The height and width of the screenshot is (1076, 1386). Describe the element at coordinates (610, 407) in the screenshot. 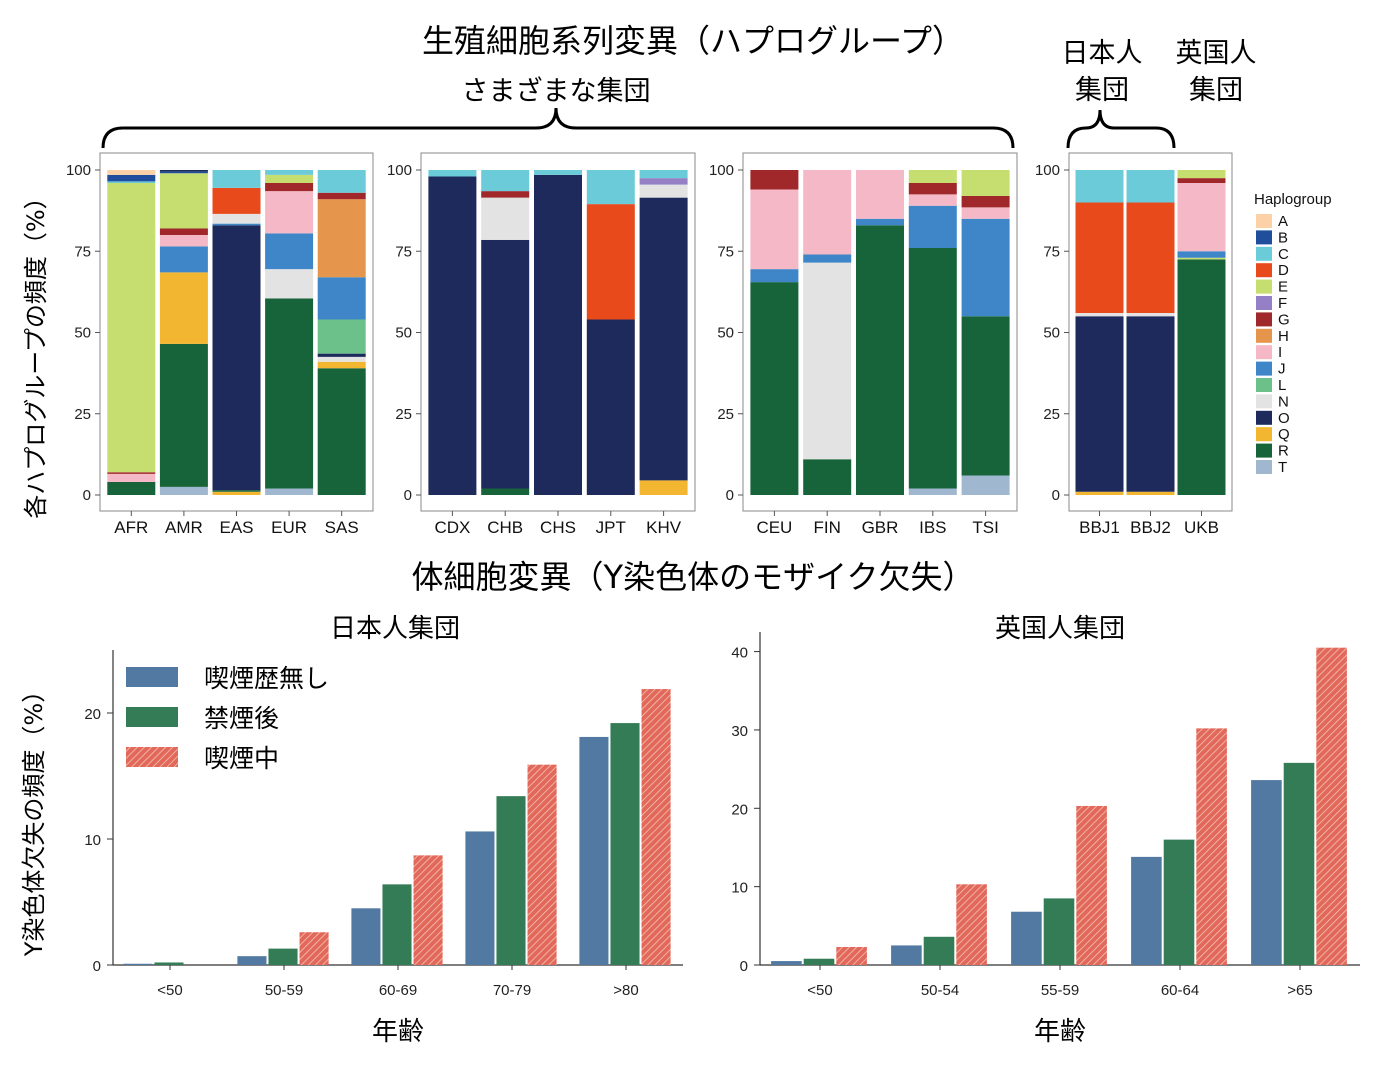

I see `segment-jpt-o` at that location.